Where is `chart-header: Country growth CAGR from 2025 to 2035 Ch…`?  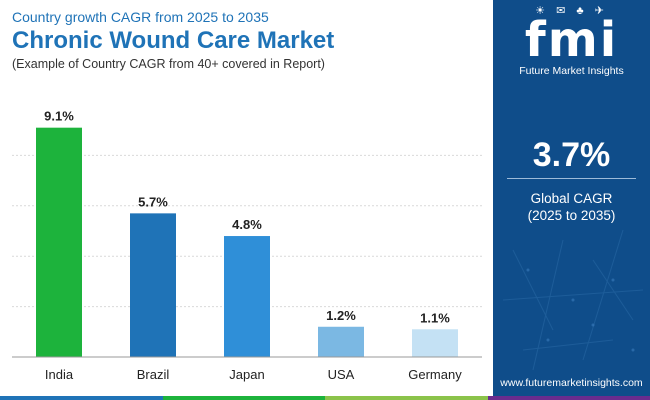 chart-header: Country growth CAGR from 2025 to 2035 Ch… is located at coordinates (247, 38).